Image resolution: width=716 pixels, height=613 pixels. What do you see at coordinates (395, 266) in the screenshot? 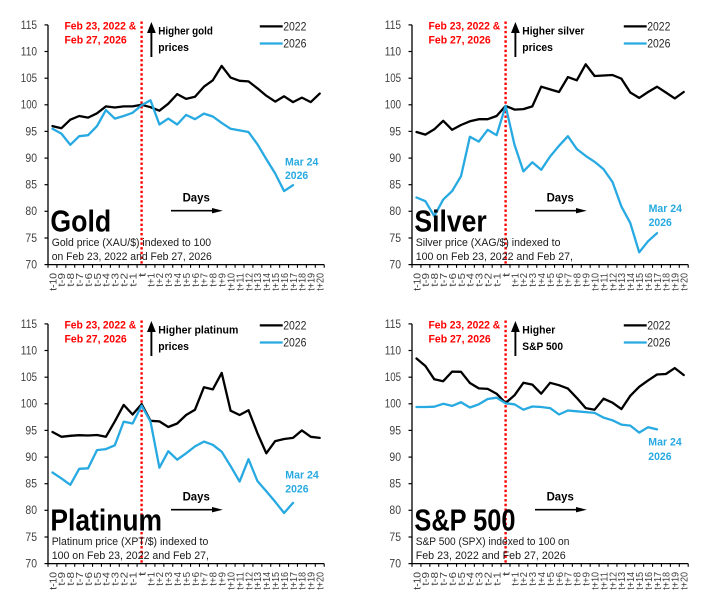
I see `svg-text: 70` at bounding box center [395, 266].